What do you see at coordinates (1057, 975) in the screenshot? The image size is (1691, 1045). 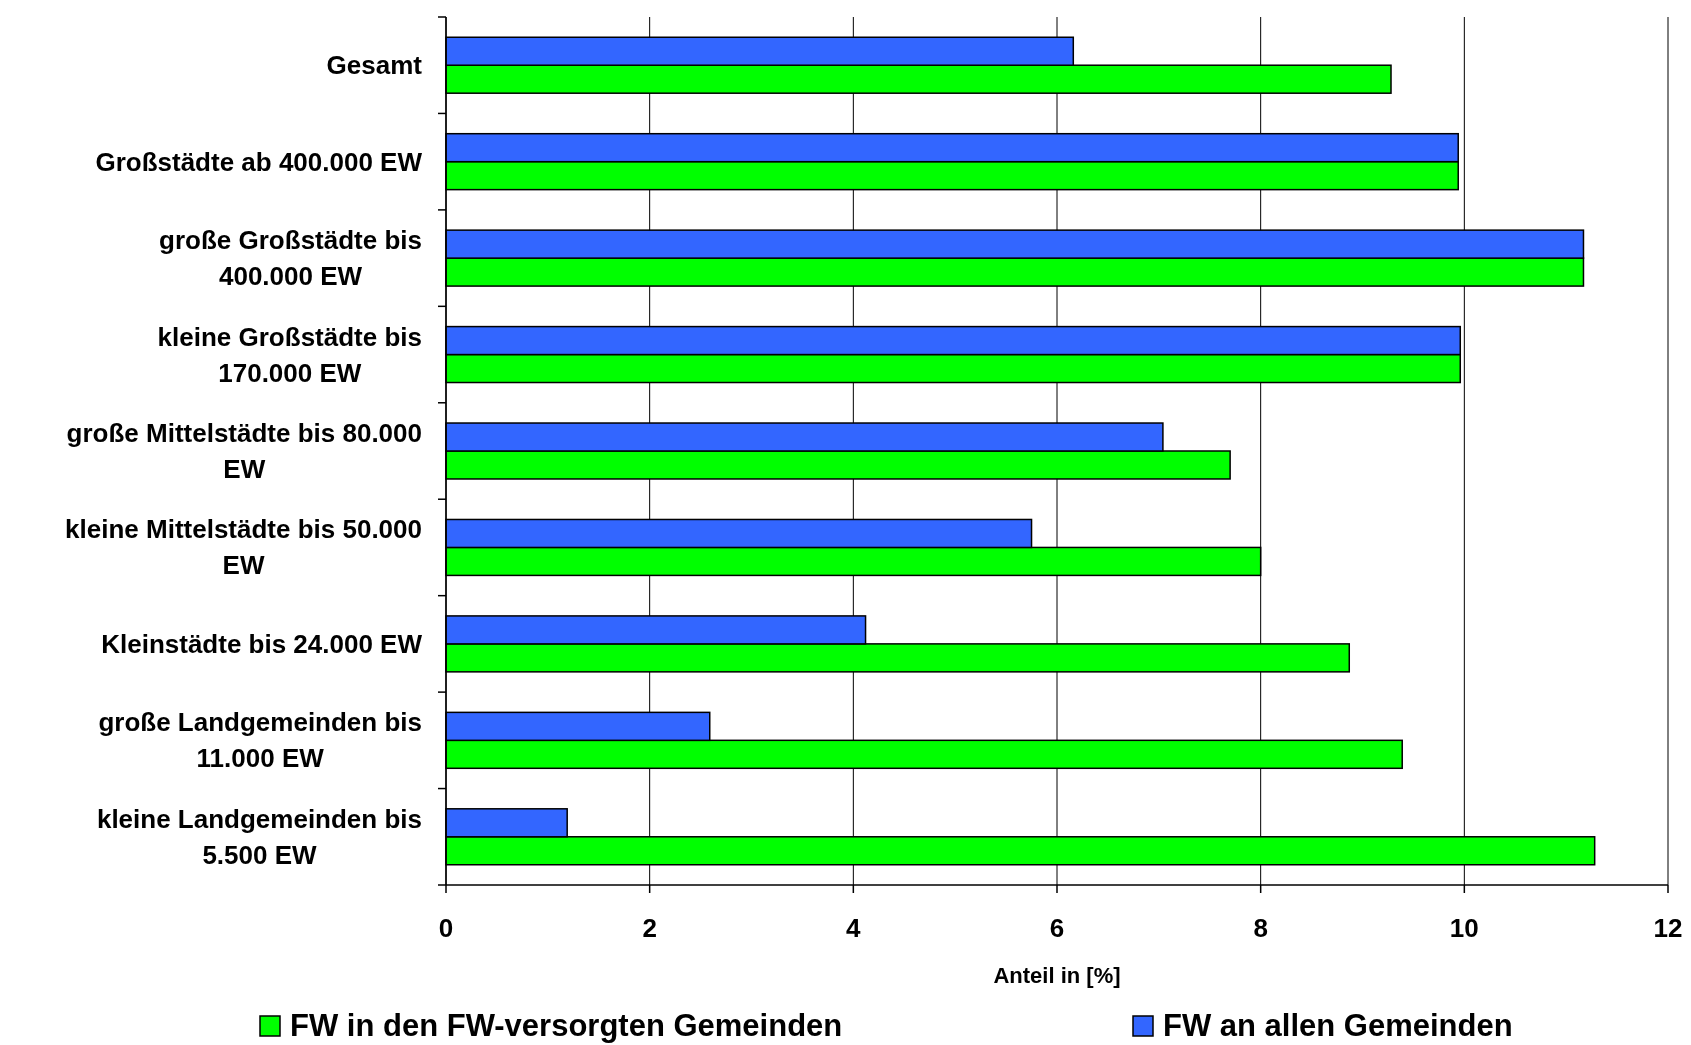 I see `x-axis-title: Anteil in [%]` at bounding box center [1057, 975].